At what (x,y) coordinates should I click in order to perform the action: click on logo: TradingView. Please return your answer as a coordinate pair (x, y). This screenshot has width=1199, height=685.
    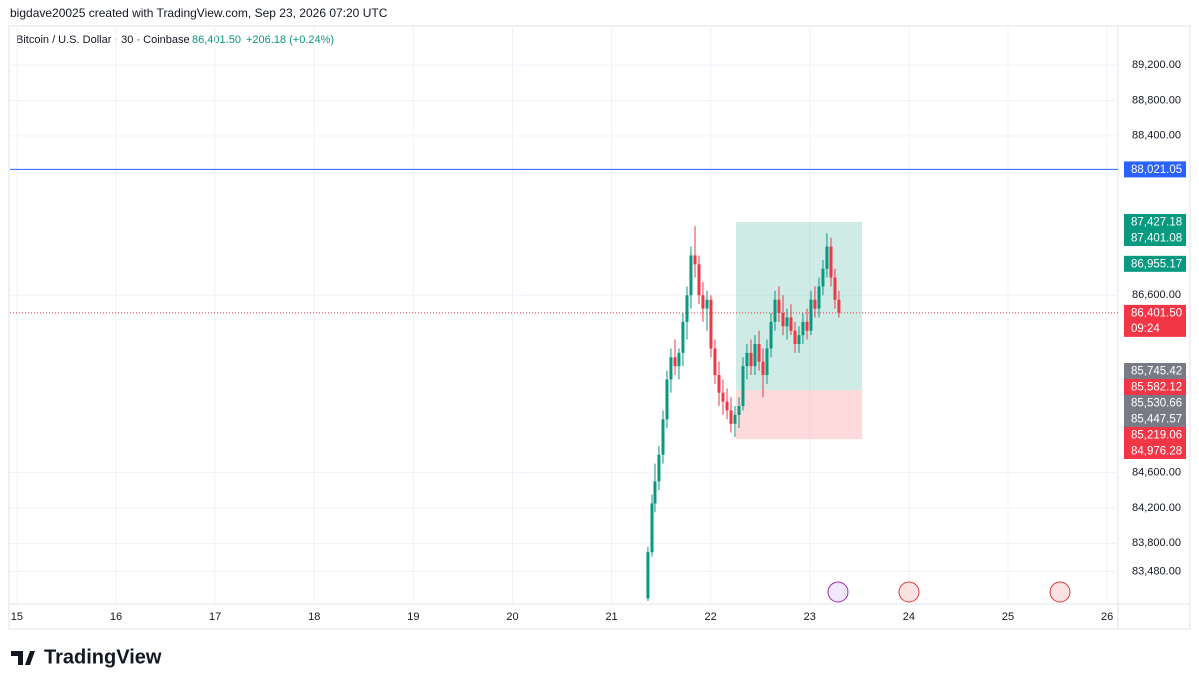
    Looking at the image, I should click on (86, 657).